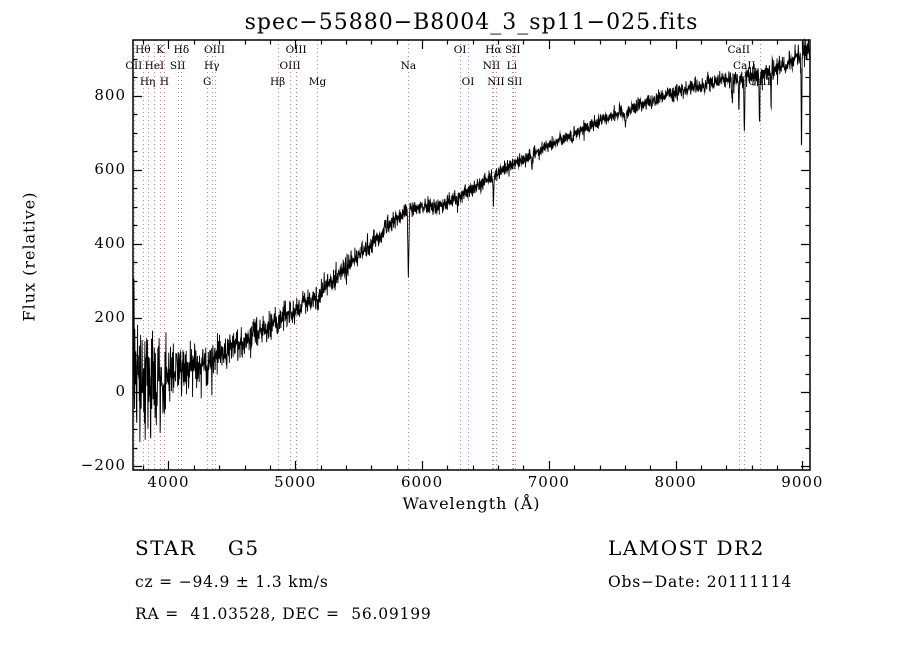 The width and height of the screenshot is (900, 650). What do you see at coordinates (471, 503) in the screenshot?
I see `x-axis-title: Wavelength (Å)` at bounding box center [471, 503].